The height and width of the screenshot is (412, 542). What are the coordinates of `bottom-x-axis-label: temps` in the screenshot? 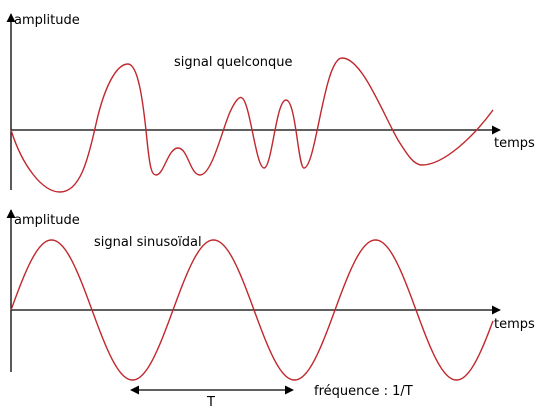 It's located at (514, 324).